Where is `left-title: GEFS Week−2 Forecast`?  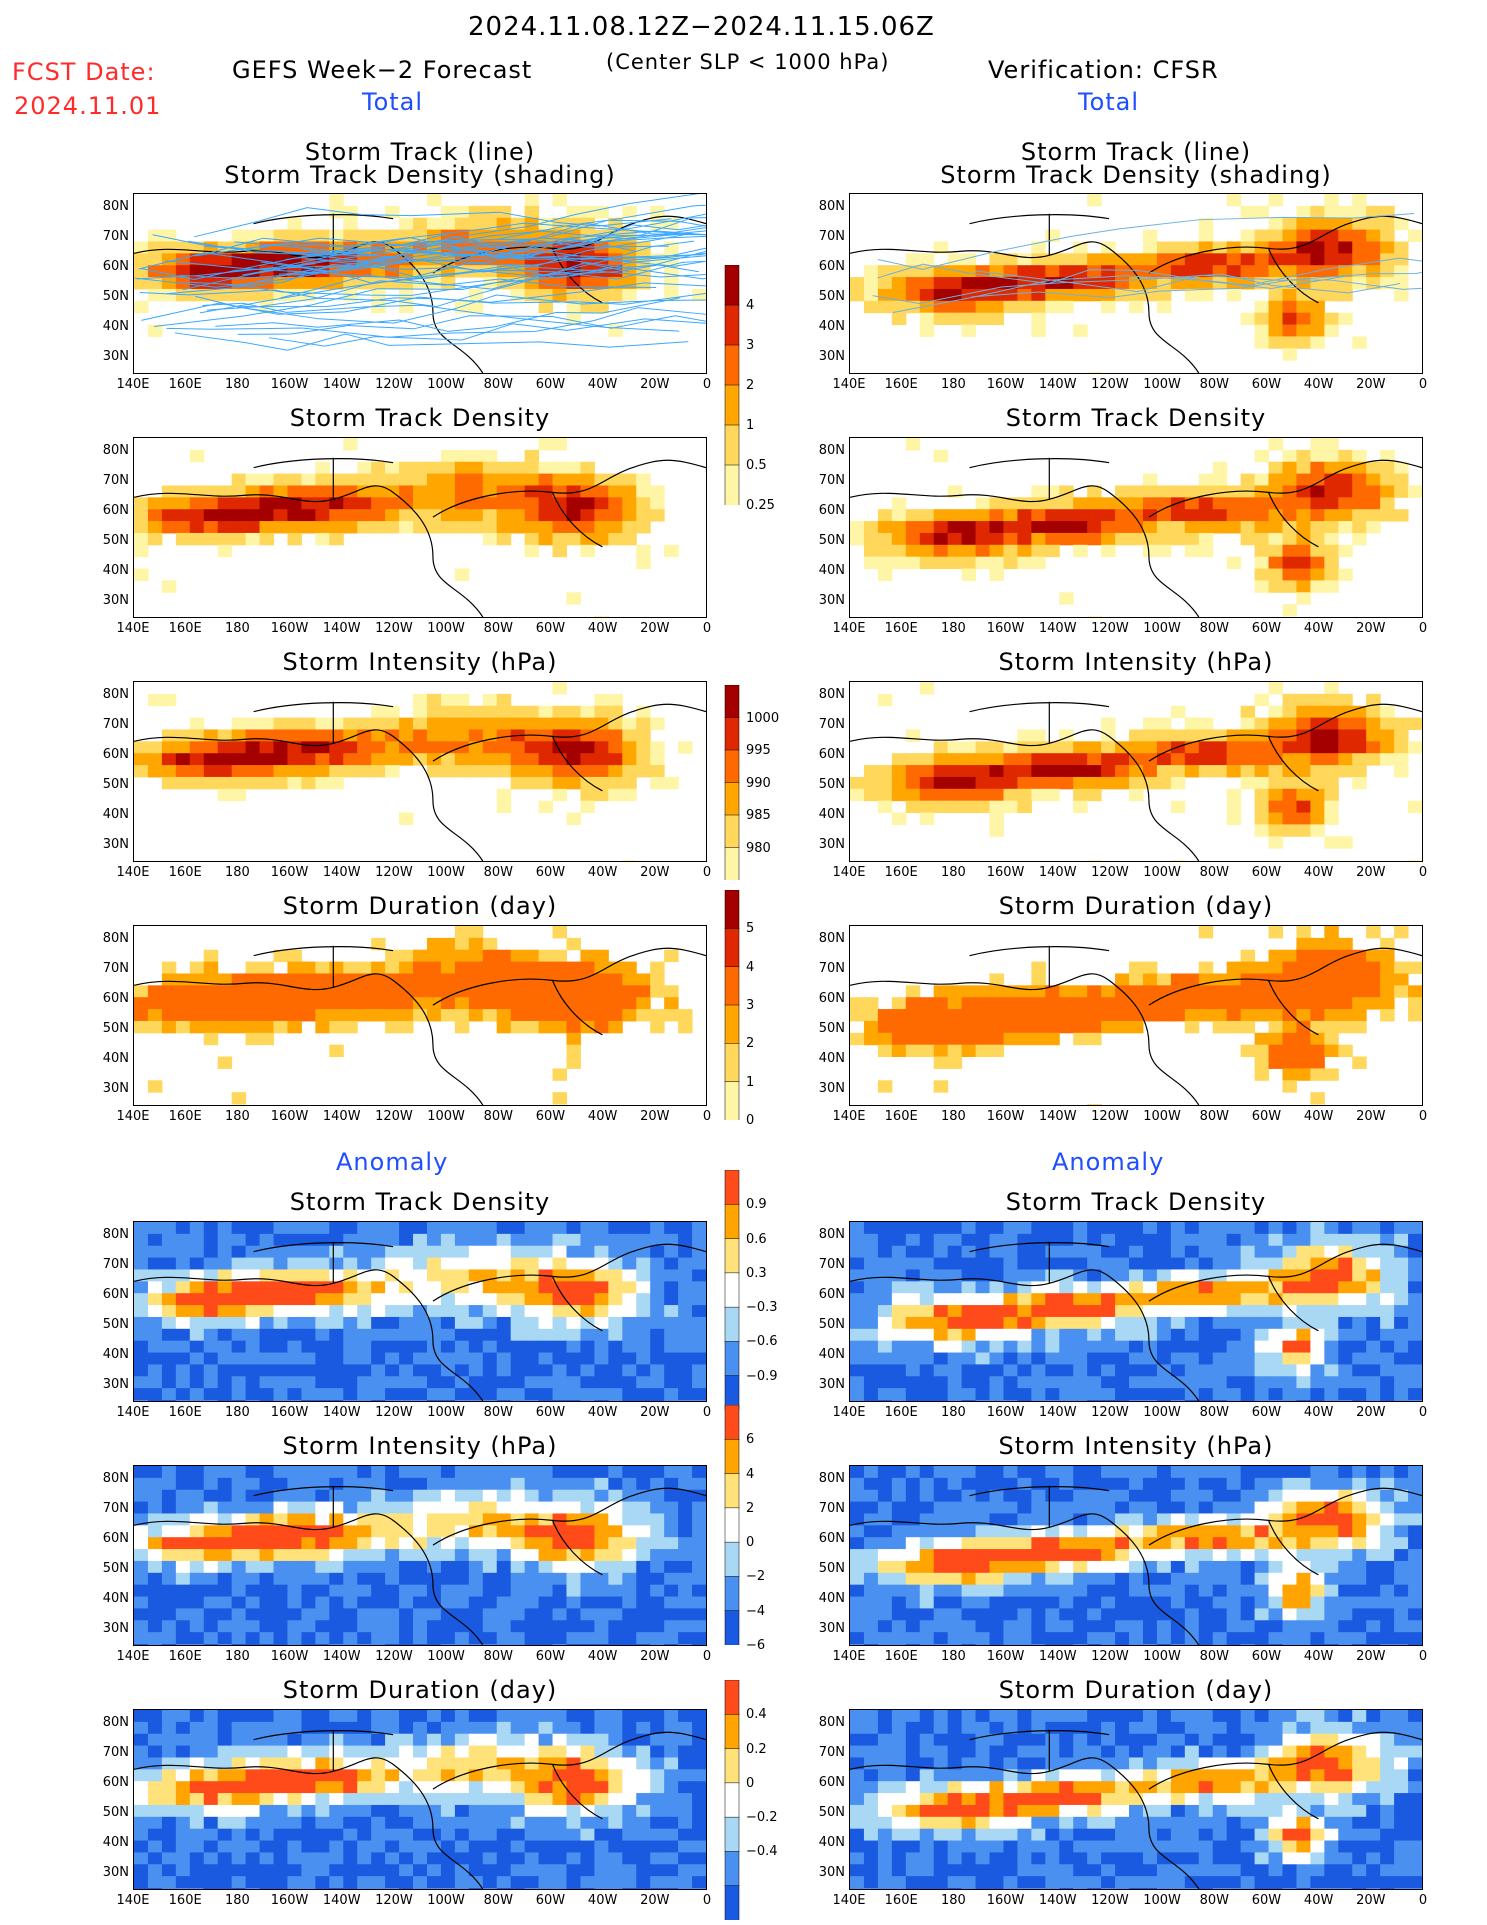 left-title: GEFS Week−2 Forecast is located at coordinates (382, 70).